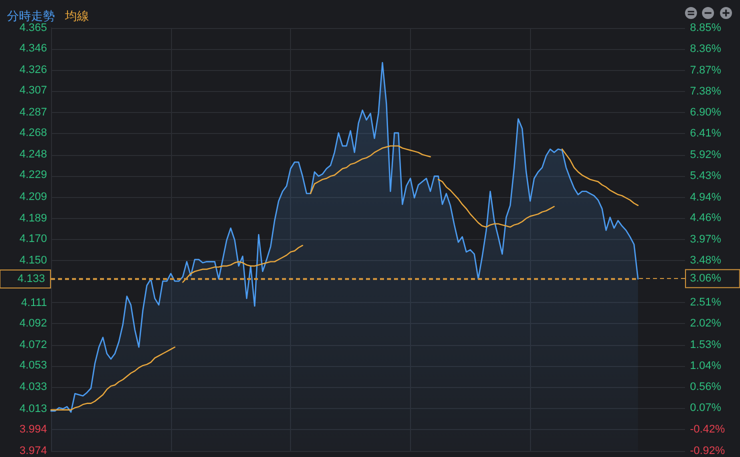  Describe the element at coordinates (706, 70) in the screenshot. I see `y2-tick-label: 7.87%` at that location.